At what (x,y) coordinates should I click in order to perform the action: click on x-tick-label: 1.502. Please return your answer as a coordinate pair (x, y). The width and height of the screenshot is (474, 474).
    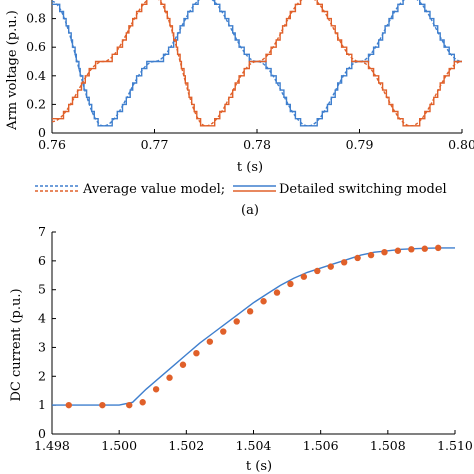
    Looking at the image, I should click on (186, 445).